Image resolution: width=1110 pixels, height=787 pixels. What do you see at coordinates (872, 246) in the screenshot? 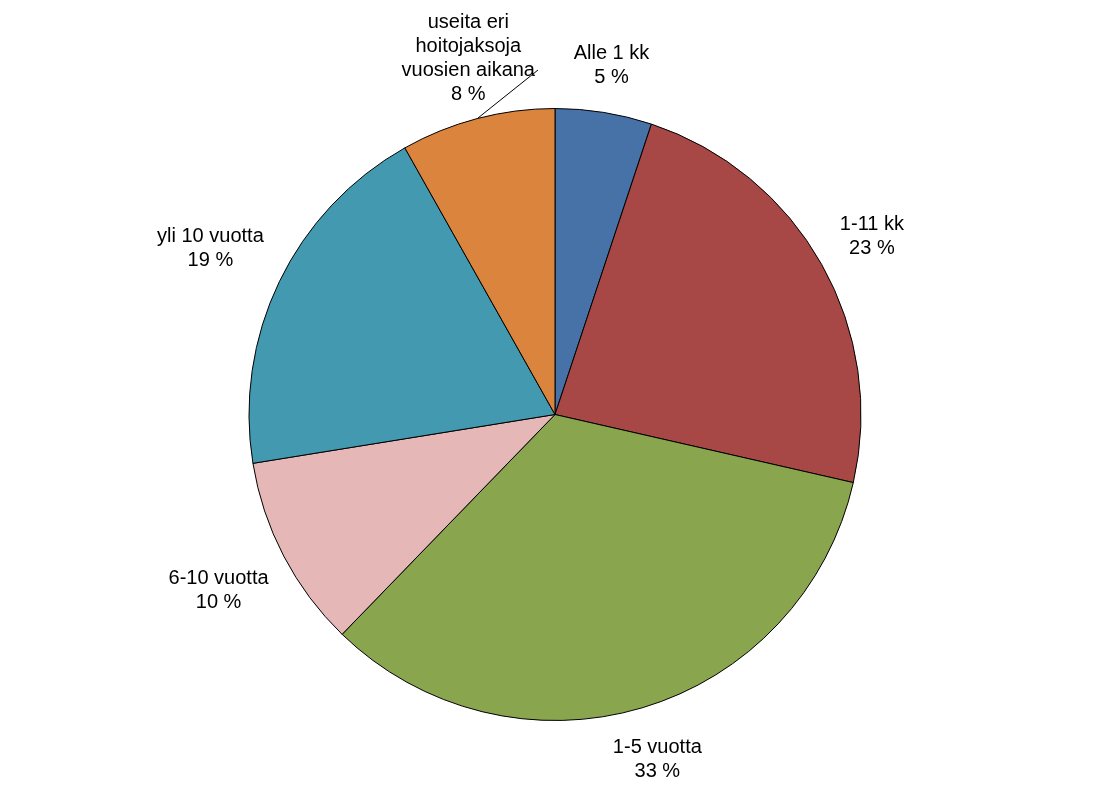
I see `data-label: 23 %` at bounding box center [872, 246].